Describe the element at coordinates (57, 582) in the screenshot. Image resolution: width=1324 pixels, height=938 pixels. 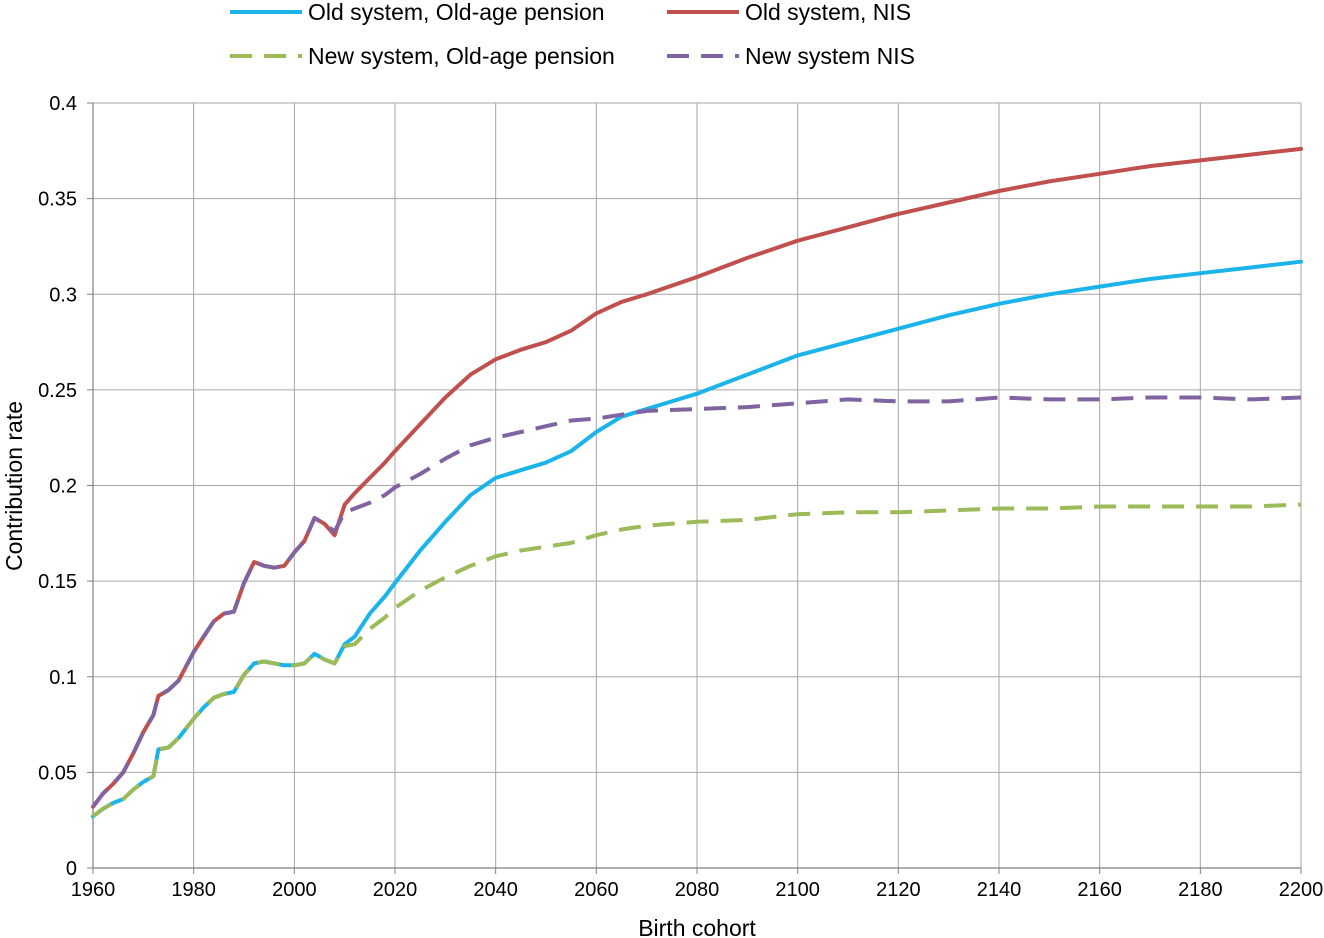
I see `y-tick-label: 0.15` at that location.